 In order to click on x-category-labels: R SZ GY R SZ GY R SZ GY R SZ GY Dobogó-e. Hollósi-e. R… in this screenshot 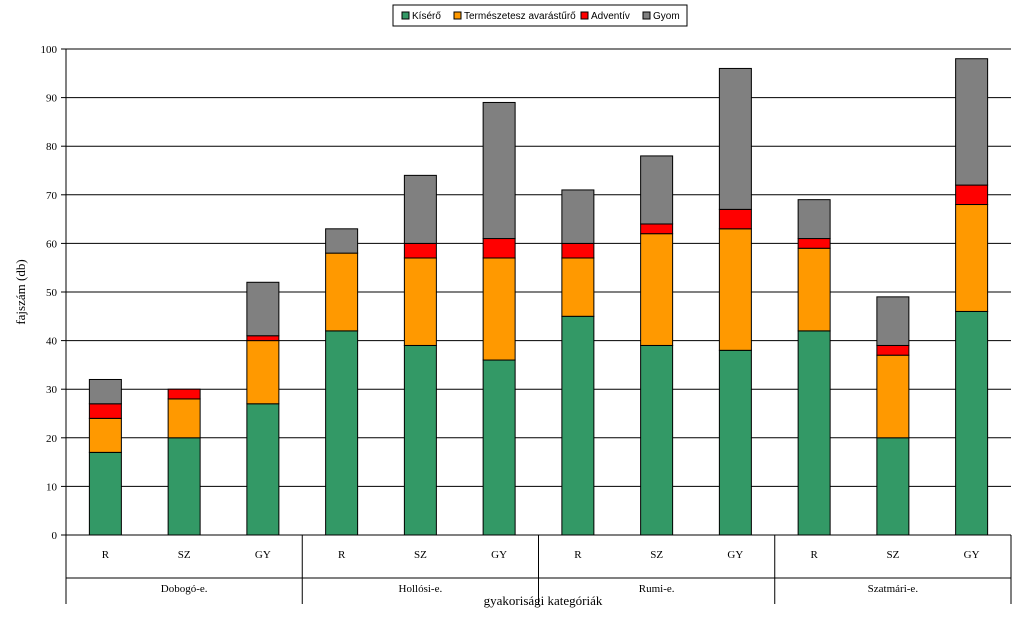, I will do `click(538, 569)`.